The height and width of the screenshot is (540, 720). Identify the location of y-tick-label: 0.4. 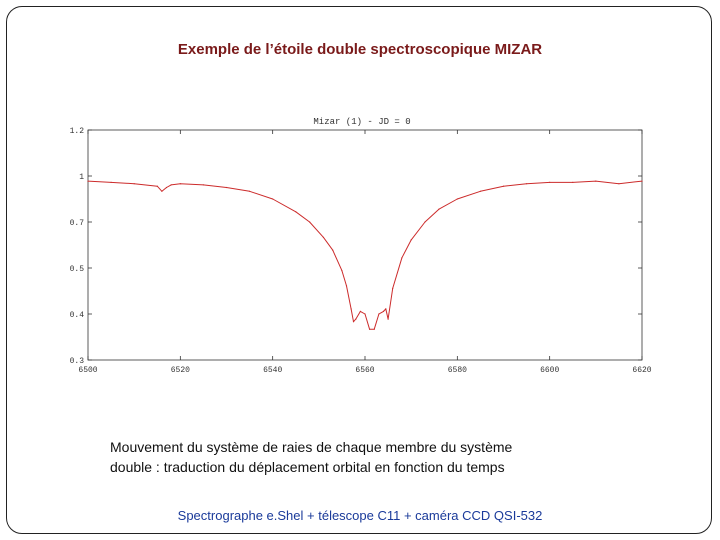
(77, 315).